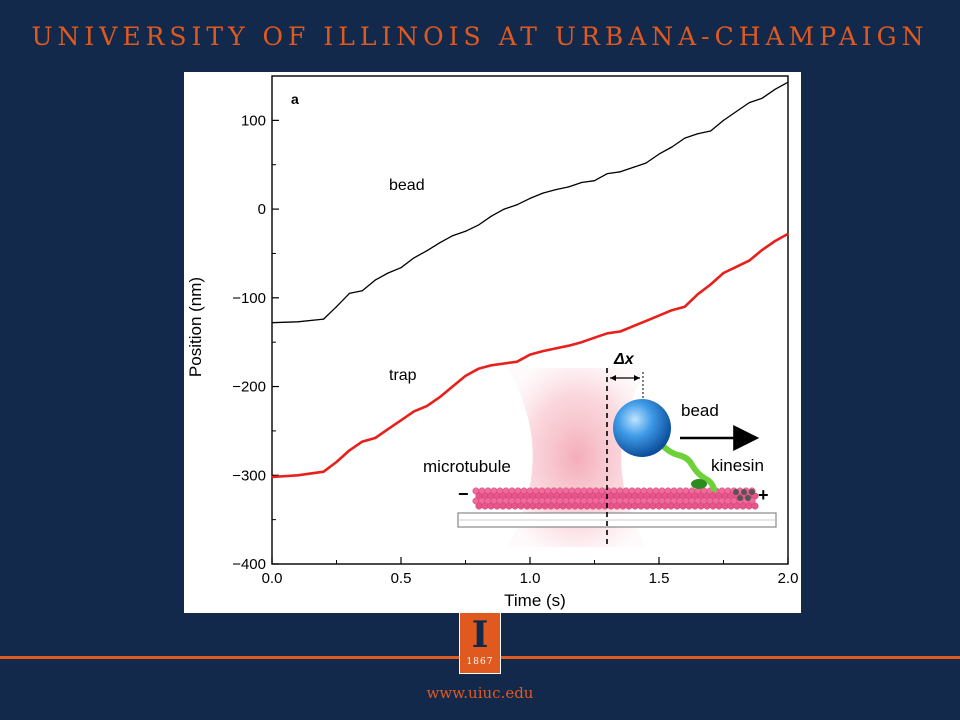 The height and width of the screenshot is (720, 960). Describe the element at coordinates (480, 693) in the screenshot. I see `website-link: www.uiuc.edu` at that location.